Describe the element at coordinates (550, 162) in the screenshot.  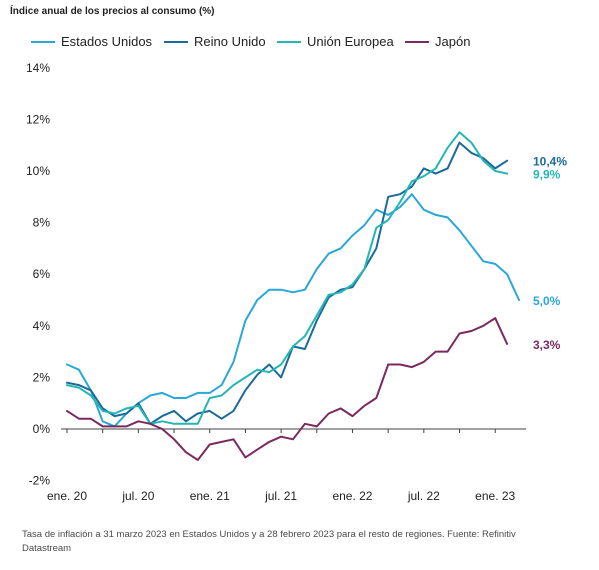
I see `end-value-label: 10,4%` at that location.